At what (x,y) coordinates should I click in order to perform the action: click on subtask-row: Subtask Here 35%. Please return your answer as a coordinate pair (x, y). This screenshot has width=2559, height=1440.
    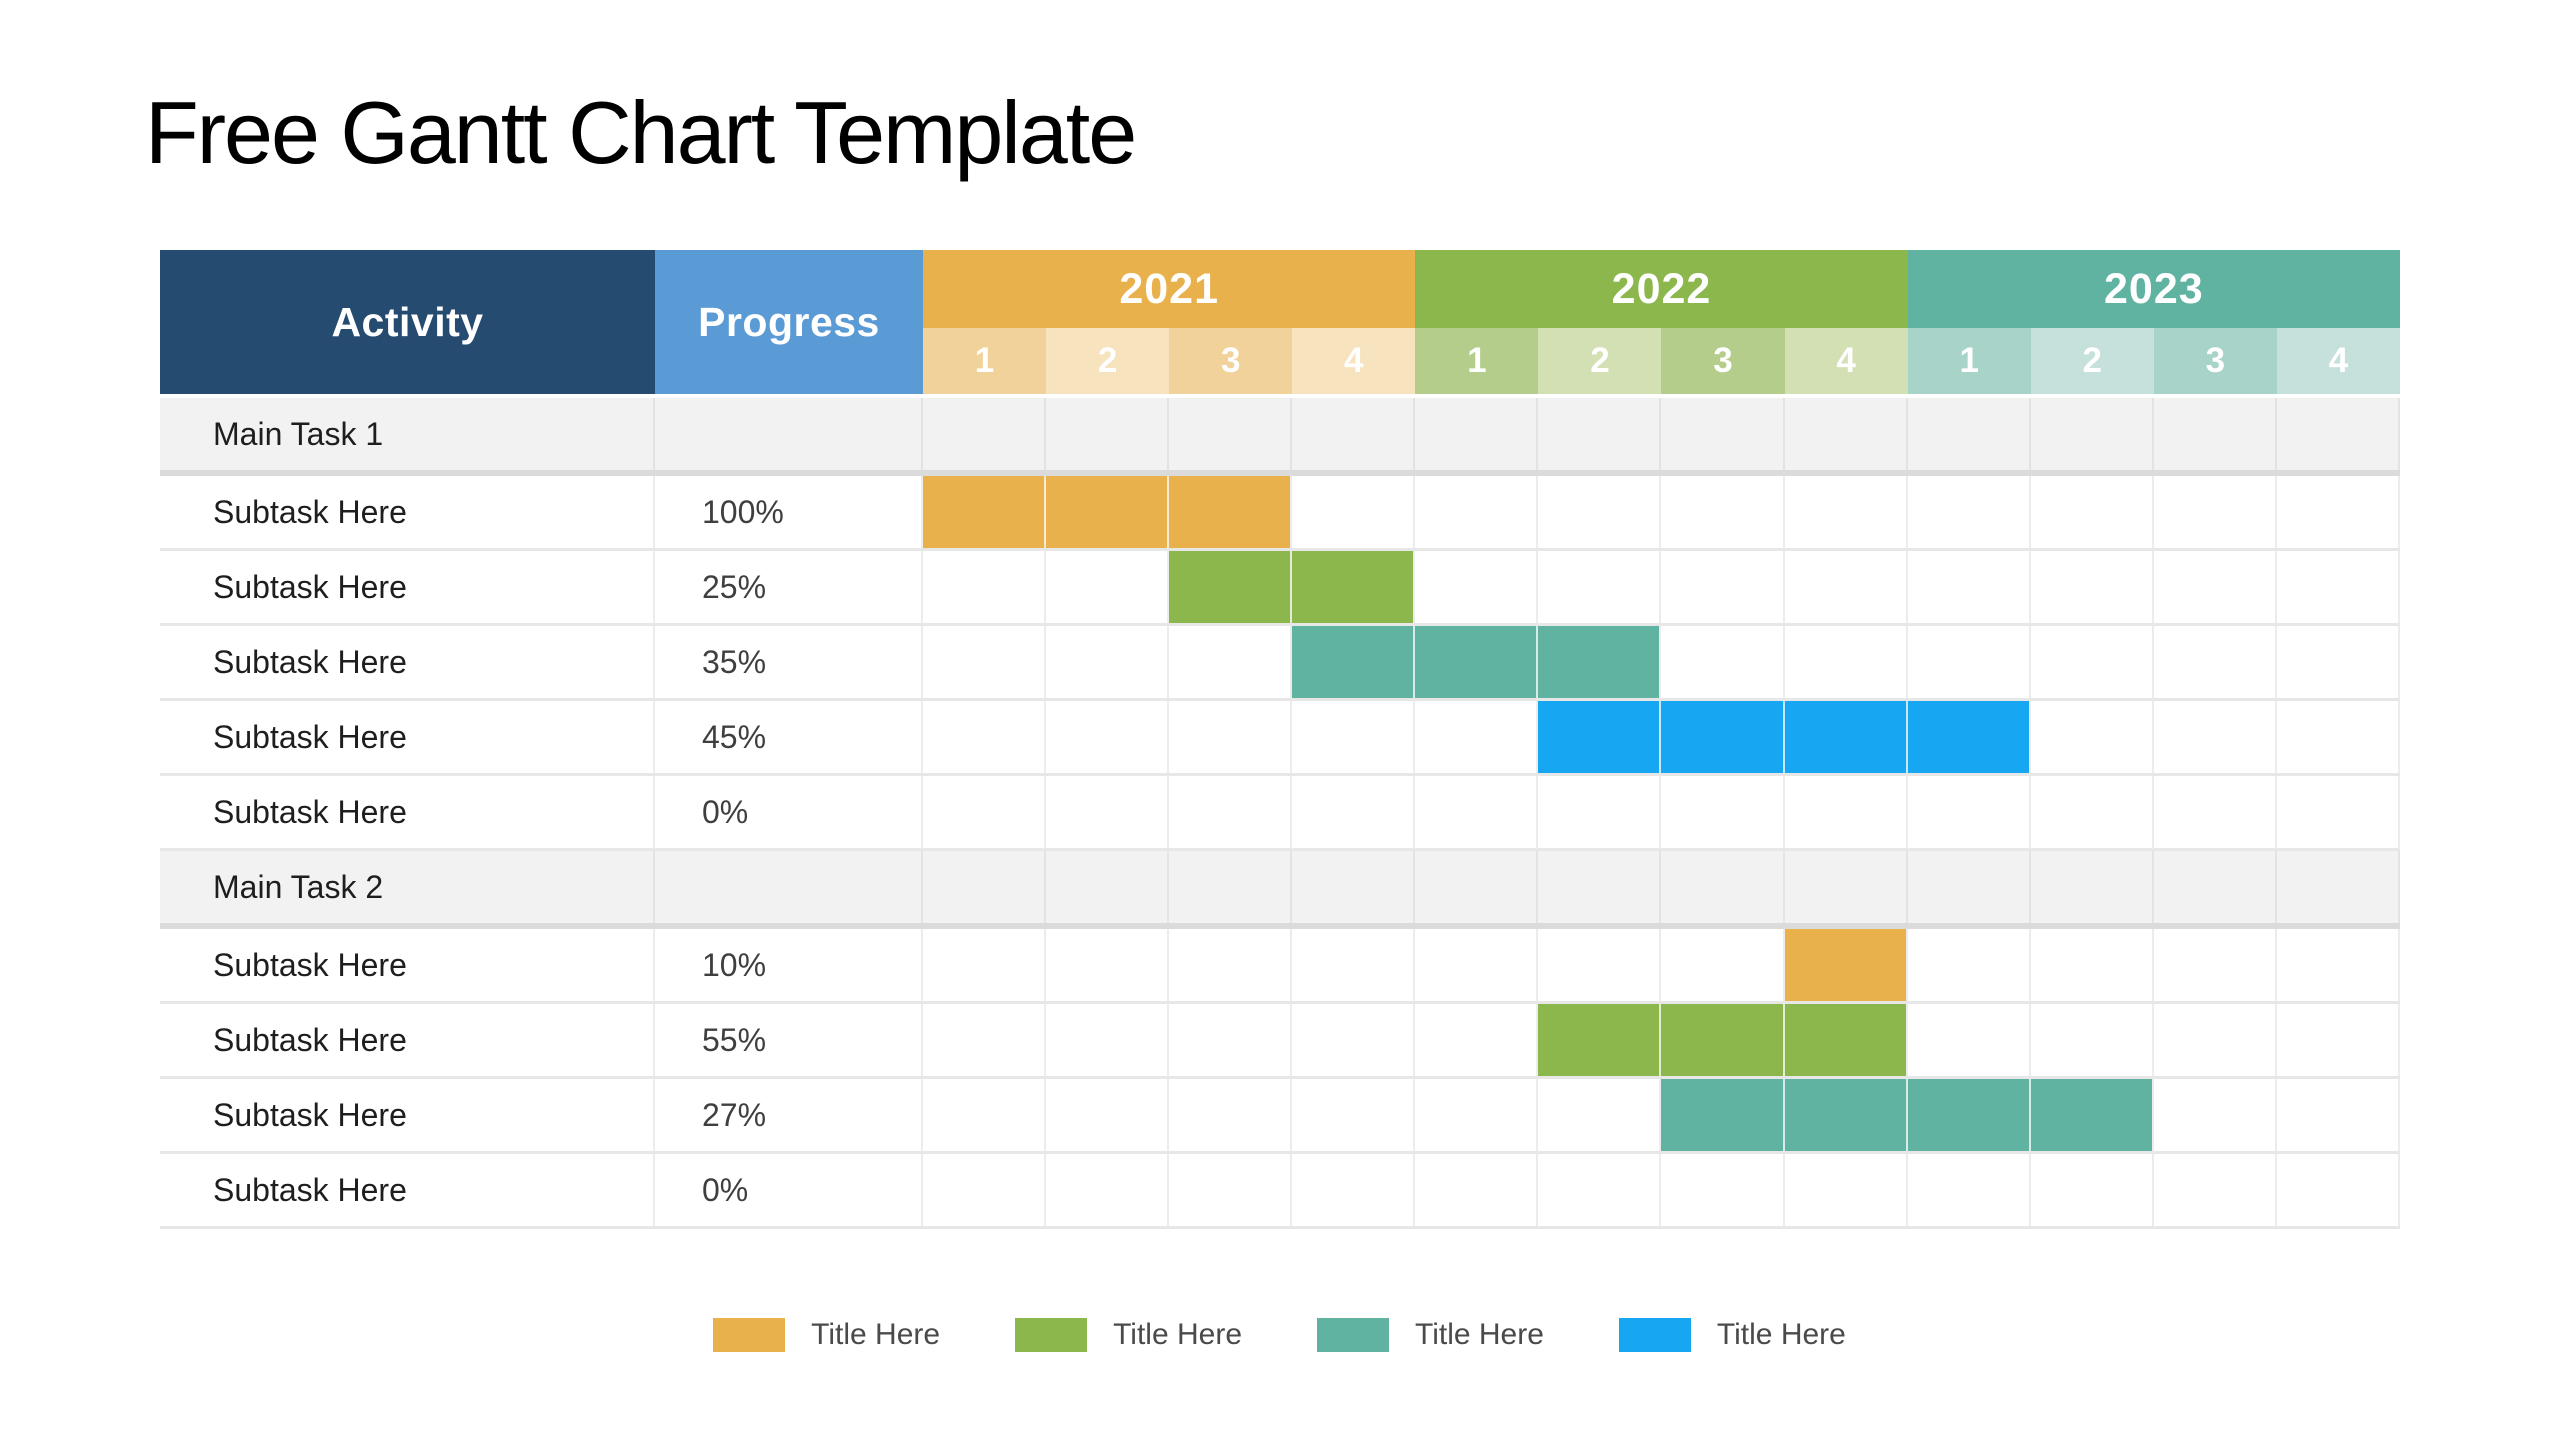
    Looking at the image, I should click on (1280, 660).